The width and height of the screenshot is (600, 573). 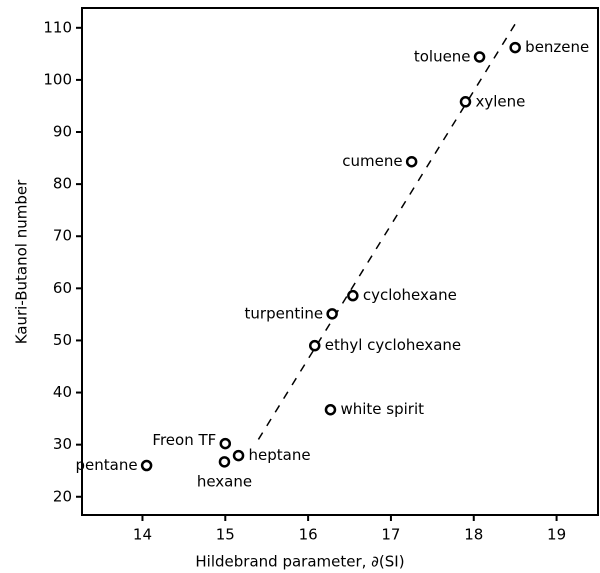 I want to click on x-tick-label: 17, so click(x=390, y=535).